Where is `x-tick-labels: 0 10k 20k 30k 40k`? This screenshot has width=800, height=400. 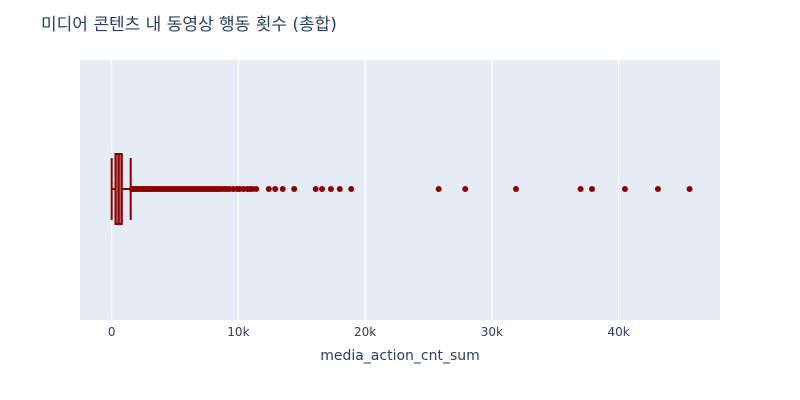
x-tick-labels: 0 10k 20k 30k 40k is located at coordinates (369, 332).